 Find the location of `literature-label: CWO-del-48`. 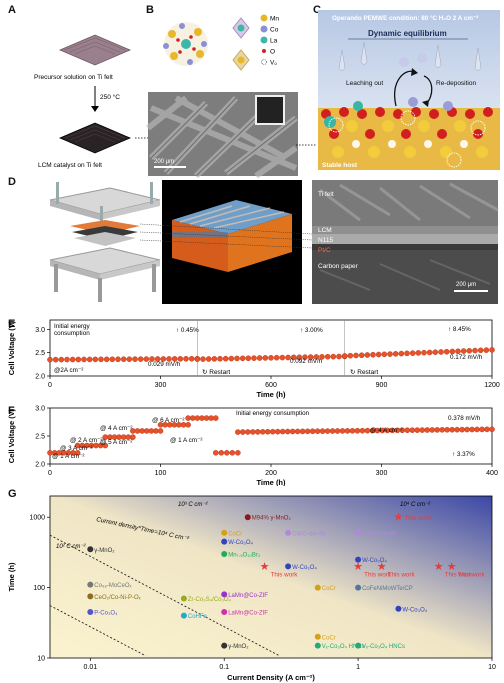

literature-label: CWO-del-48 is located at coordinates (379, 534).